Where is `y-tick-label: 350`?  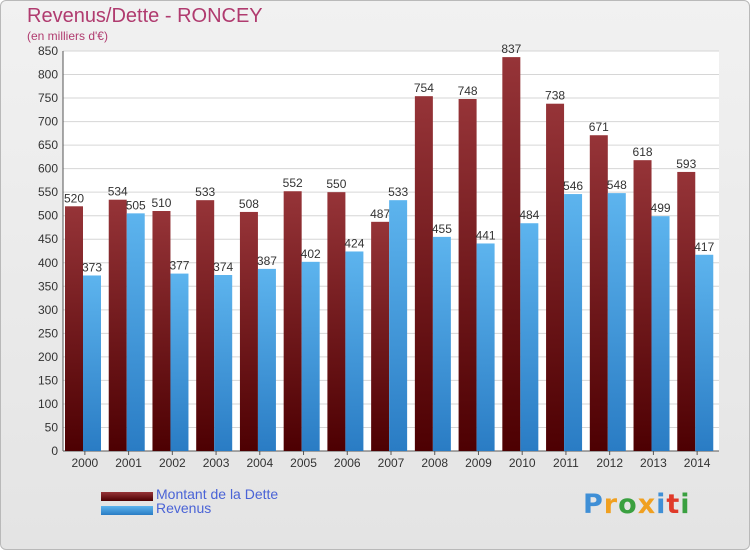 y-tick-label: 350 is located at coordinates (48, 286).